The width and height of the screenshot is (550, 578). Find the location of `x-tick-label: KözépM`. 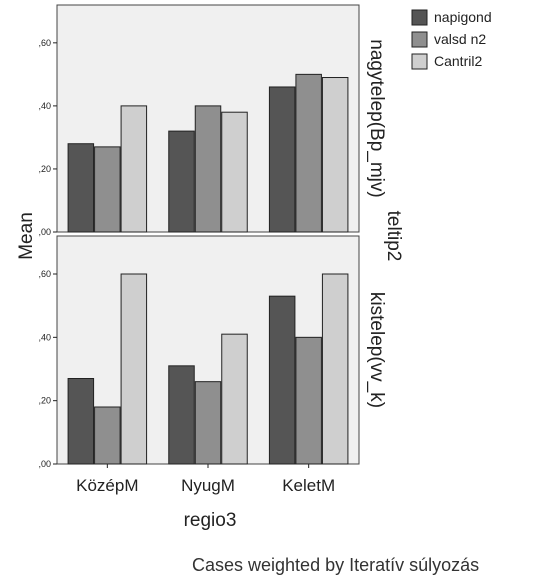

x-tick-label: KözépM is located at coordinates (107, 485).